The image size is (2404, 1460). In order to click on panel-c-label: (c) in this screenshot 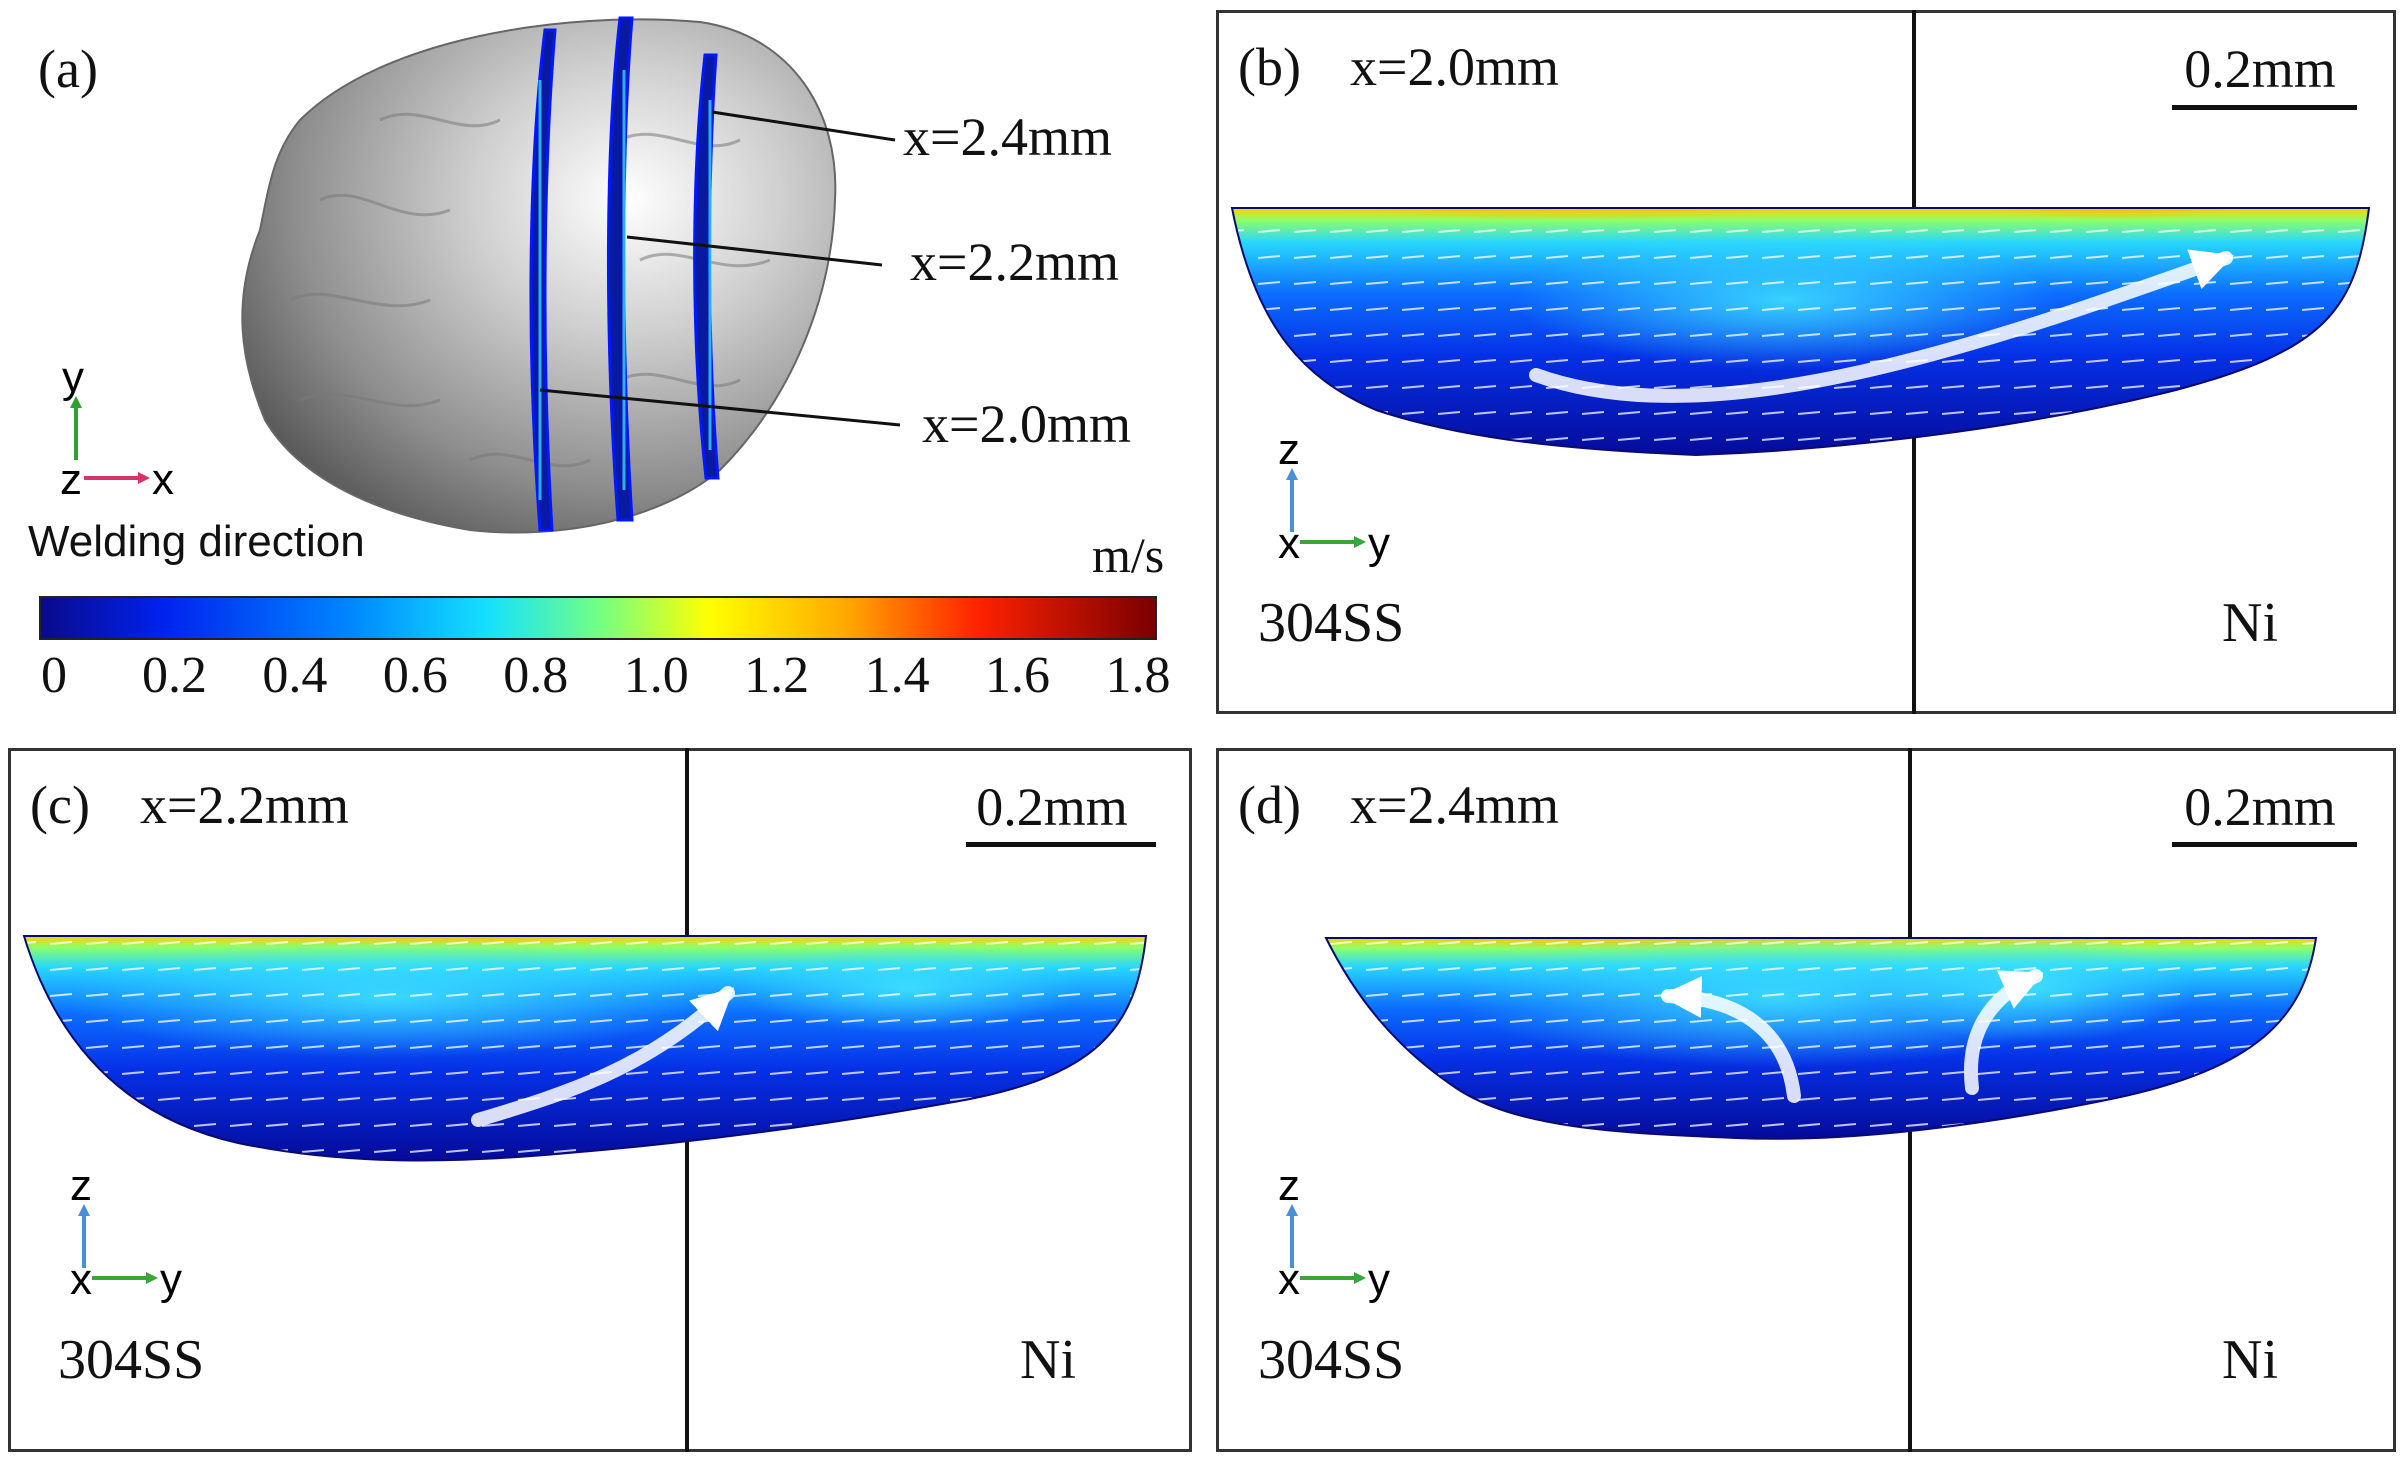, I will do `click(60, 805)`.